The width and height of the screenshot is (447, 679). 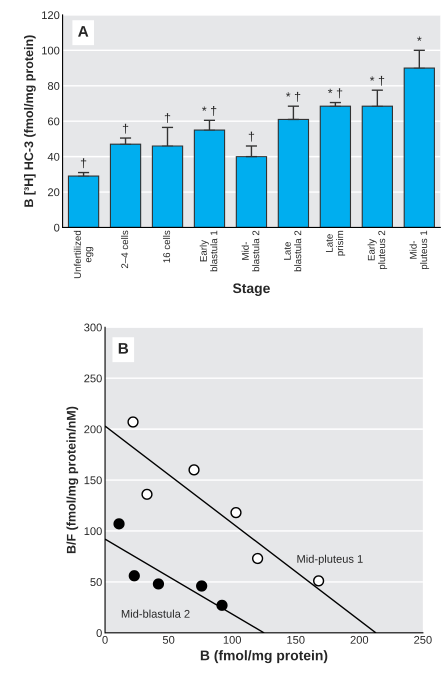 I want to click on x-tick-label: 150, so click(x=296, y=640).